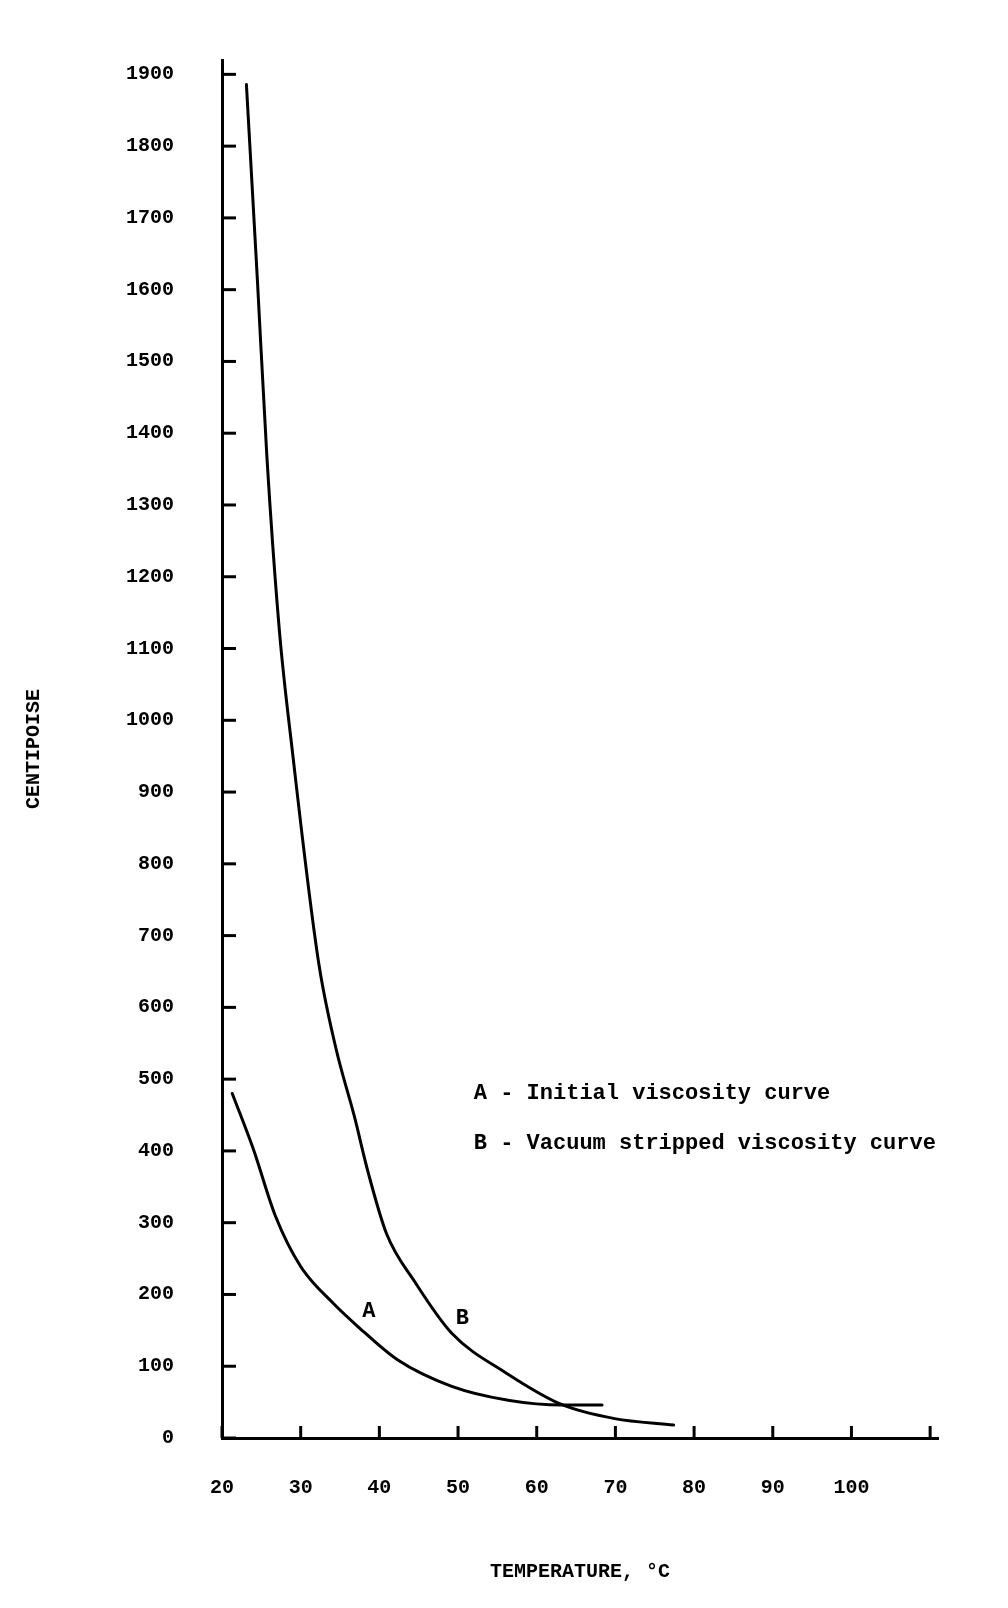  What do you see at coordinates (156, 1150) in the screenshot?
I see `y-tick-label: 400` at bounding box center [156, 1150].